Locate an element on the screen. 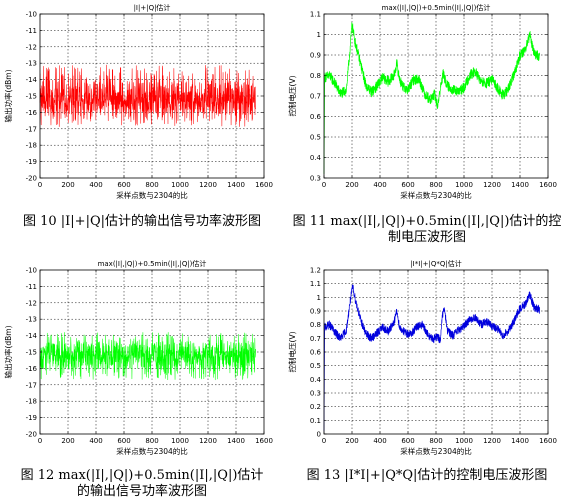  fig3-xtick-label-3: 600 is located at coordinates (407, 441).